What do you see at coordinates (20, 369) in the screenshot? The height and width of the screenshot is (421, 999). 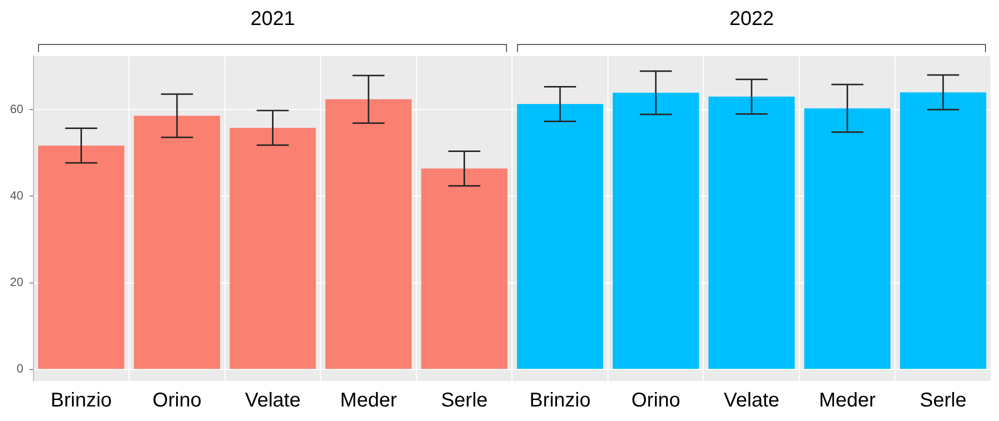 I see `y-tick-label: 0` at bounding box center [20, 369].